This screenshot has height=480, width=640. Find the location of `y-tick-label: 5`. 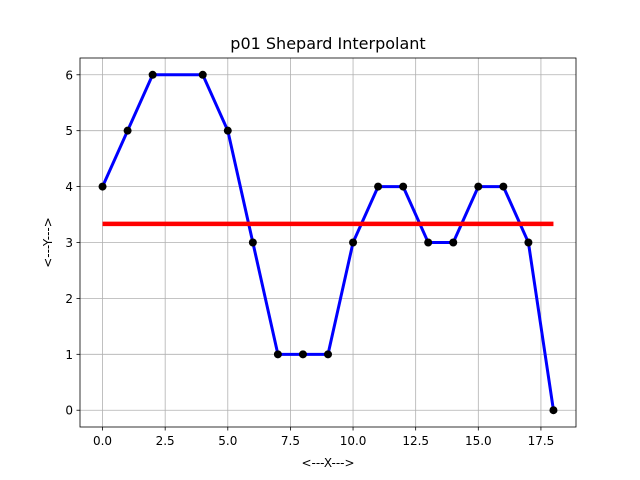

y-tick-label: 5 is located at coordinates (69, 131).